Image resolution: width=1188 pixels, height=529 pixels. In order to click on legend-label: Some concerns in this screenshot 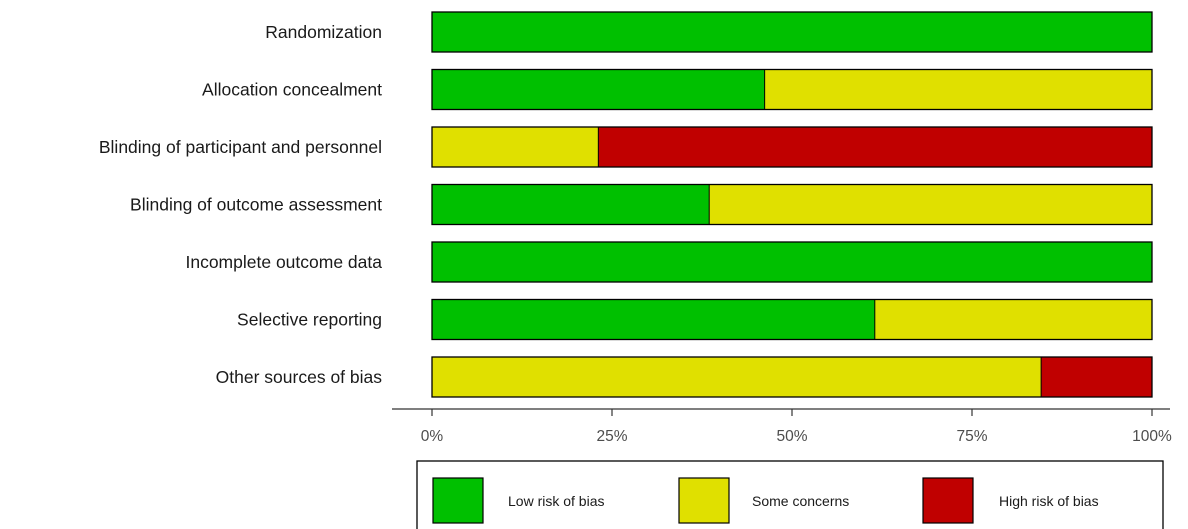, I will do `click(800, 501)`.